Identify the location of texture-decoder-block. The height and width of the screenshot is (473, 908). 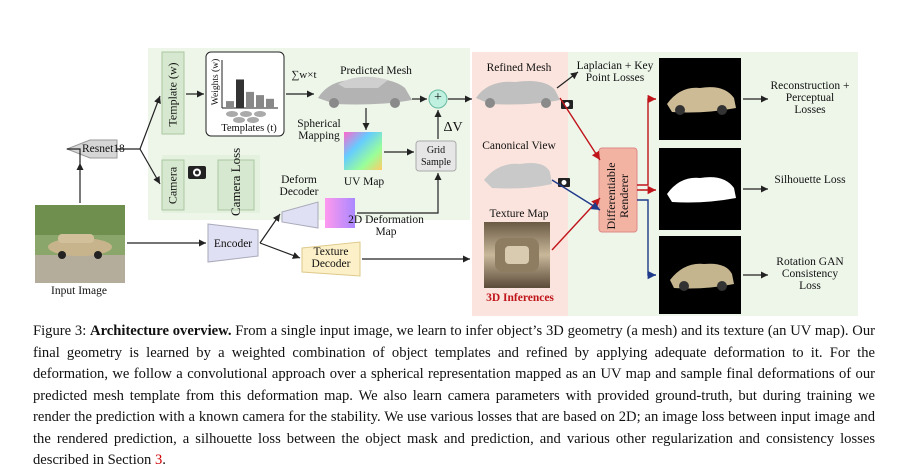
(331, 259).